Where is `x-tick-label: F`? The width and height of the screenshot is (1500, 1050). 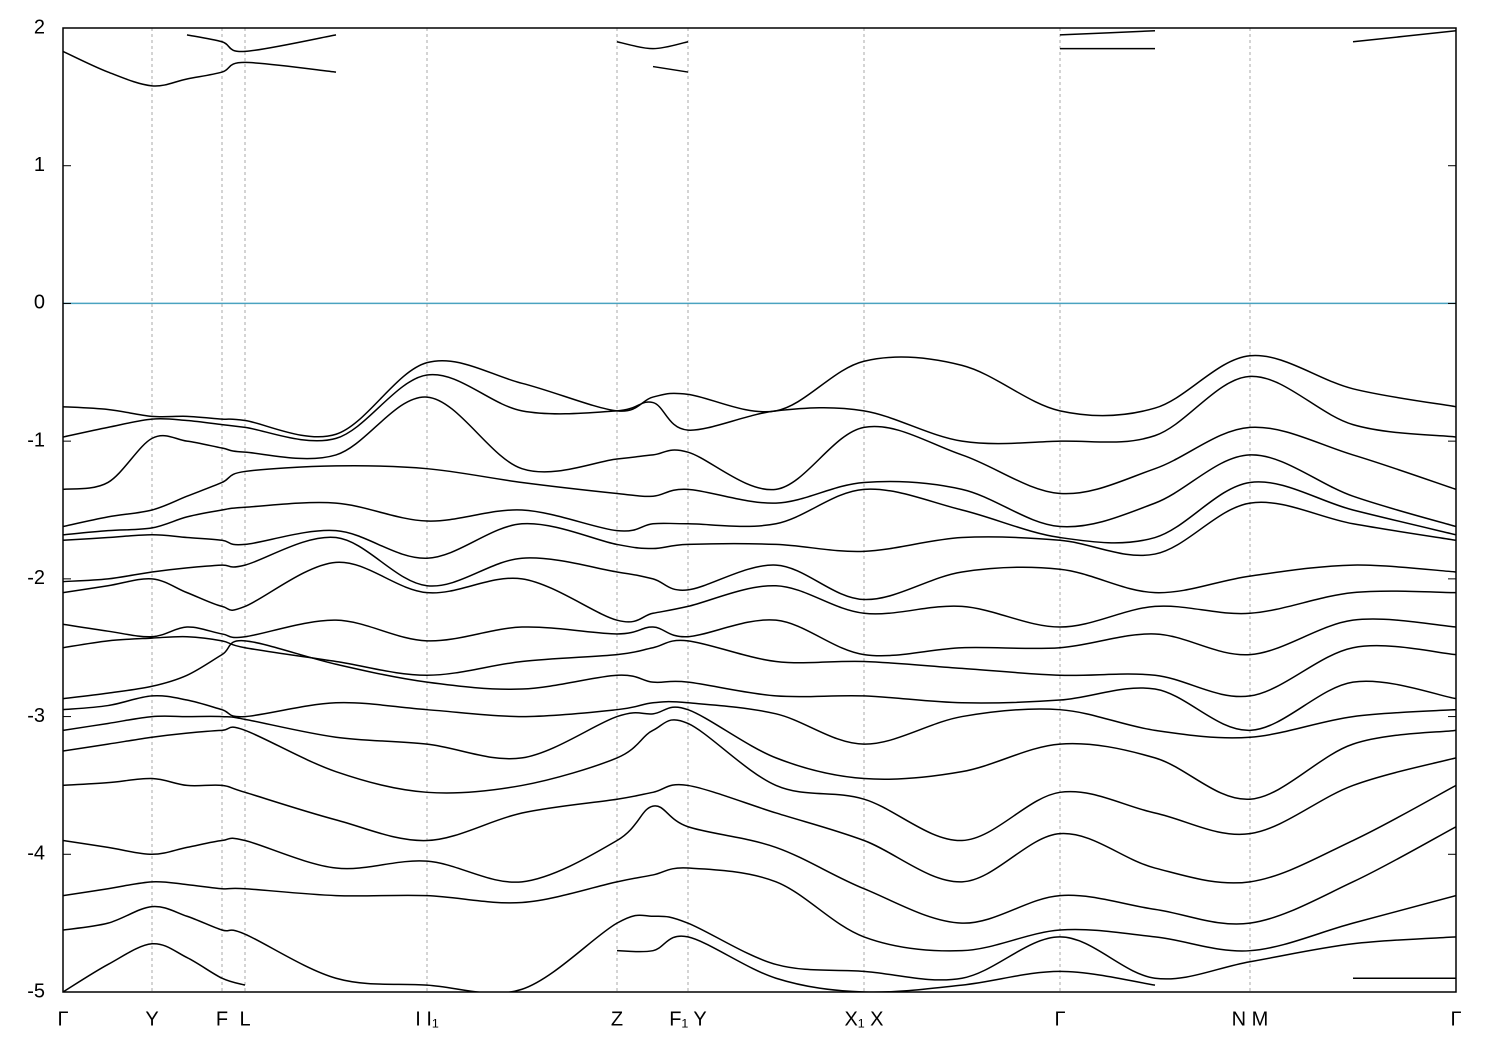
x-tick-label: F is located at coordinates (222, 1019).